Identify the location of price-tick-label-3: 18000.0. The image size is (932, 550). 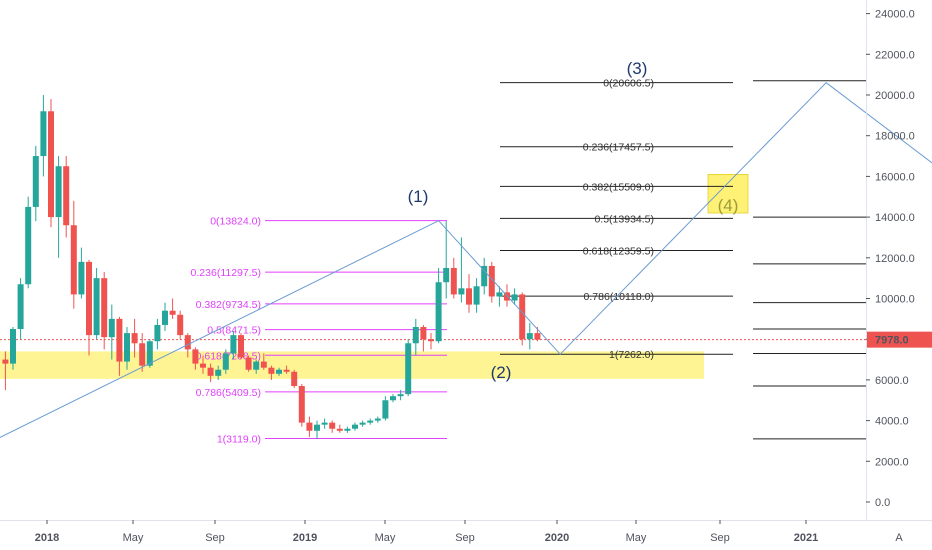
(895, 137).